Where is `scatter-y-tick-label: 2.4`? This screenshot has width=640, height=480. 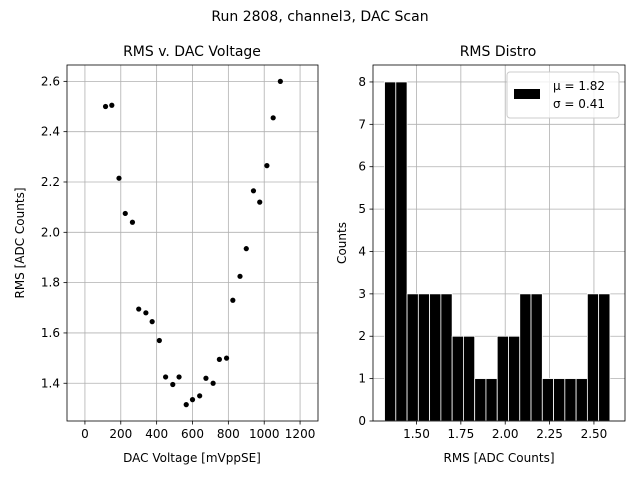 scatter-y-tick-label: 2.4 is located at coordinates (50, 132).